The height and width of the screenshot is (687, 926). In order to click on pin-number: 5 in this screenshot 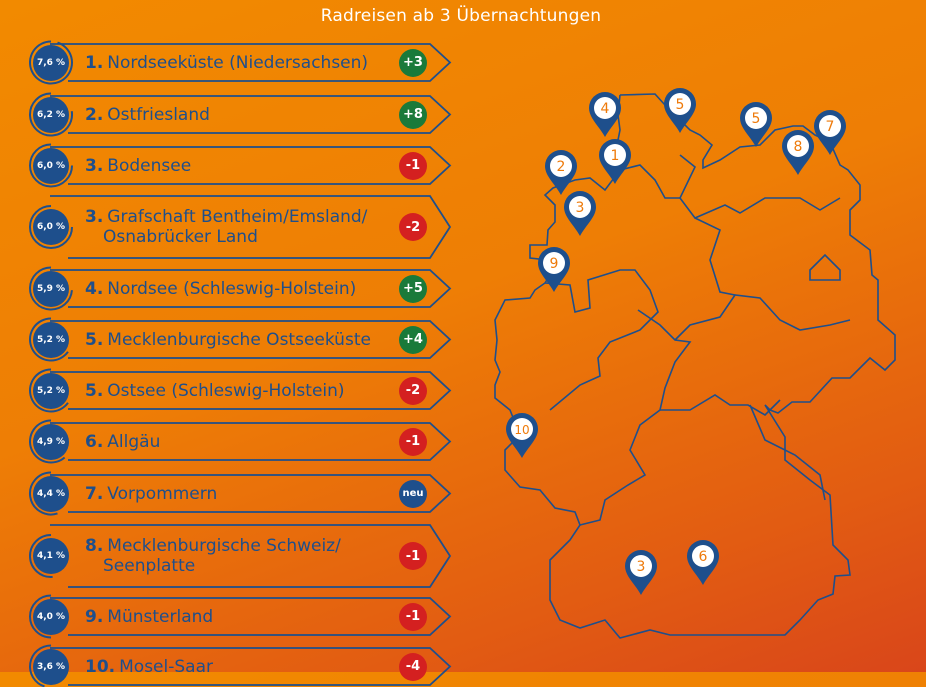, I will do `click(756, 119)`.